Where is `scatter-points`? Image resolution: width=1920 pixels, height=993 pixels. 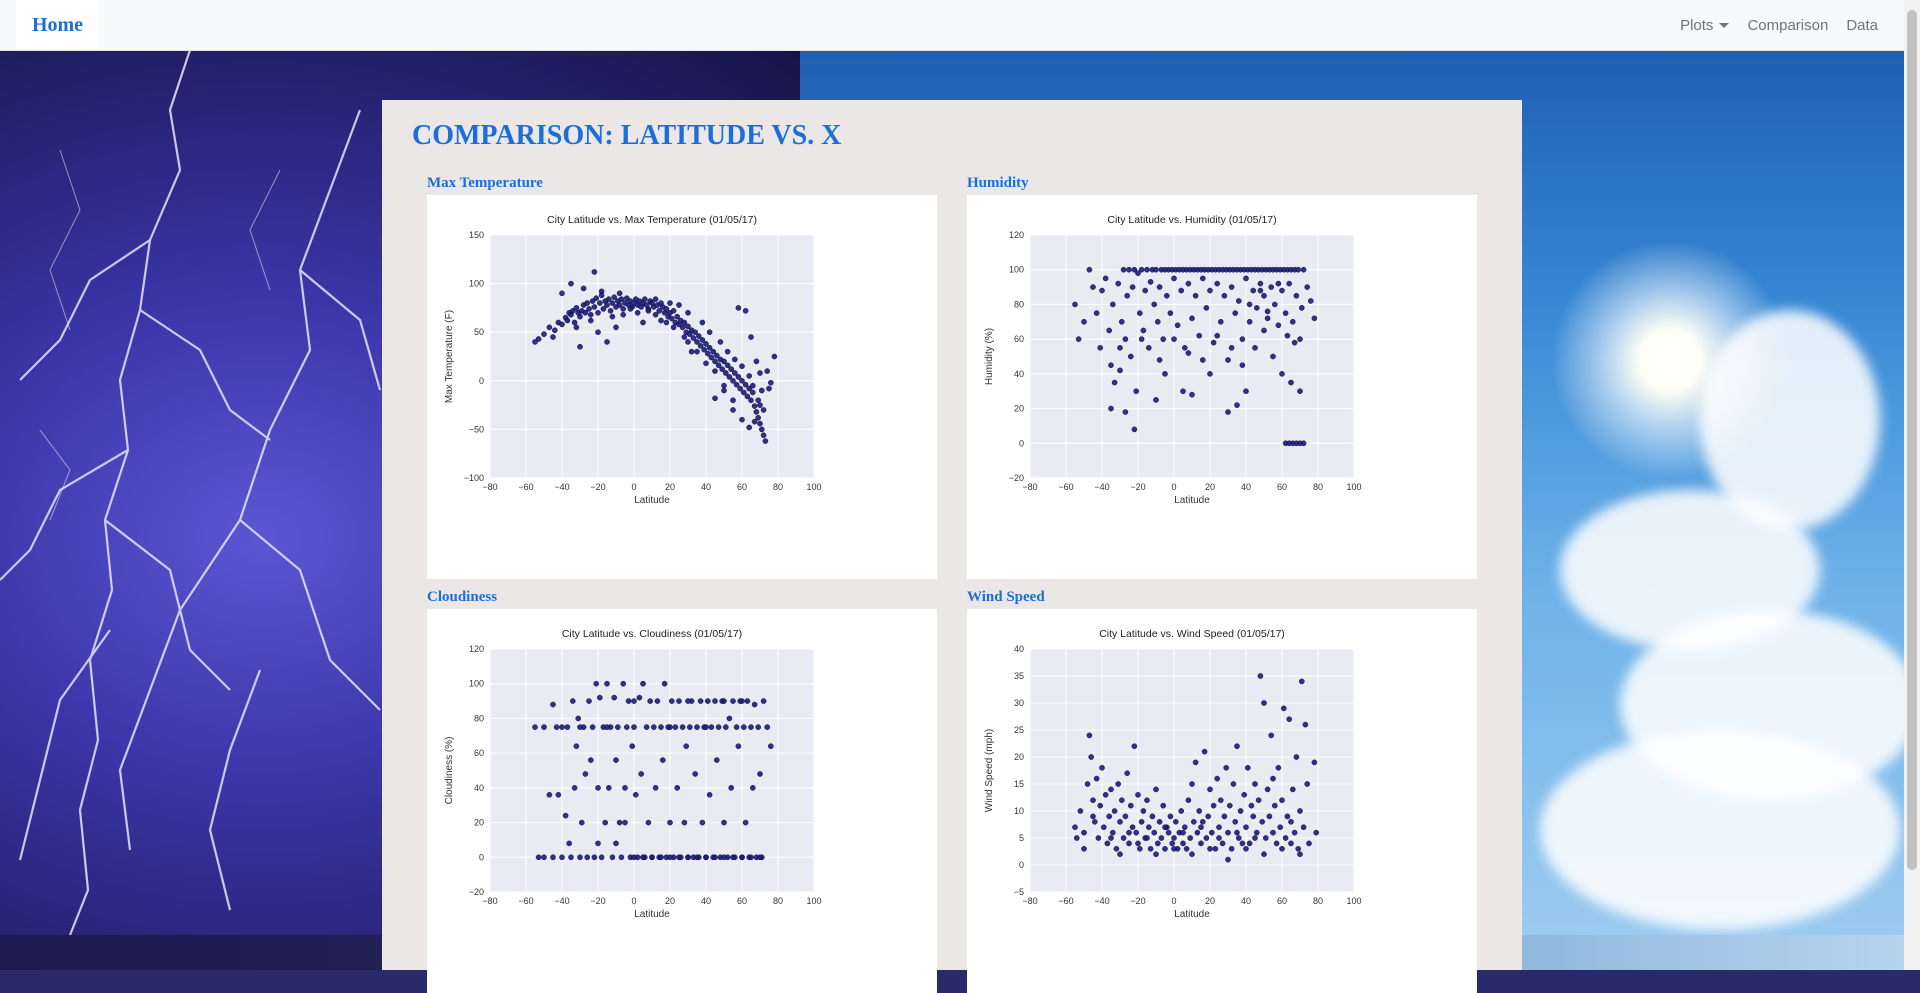 scatter-points is located at coordinates (653, 770).